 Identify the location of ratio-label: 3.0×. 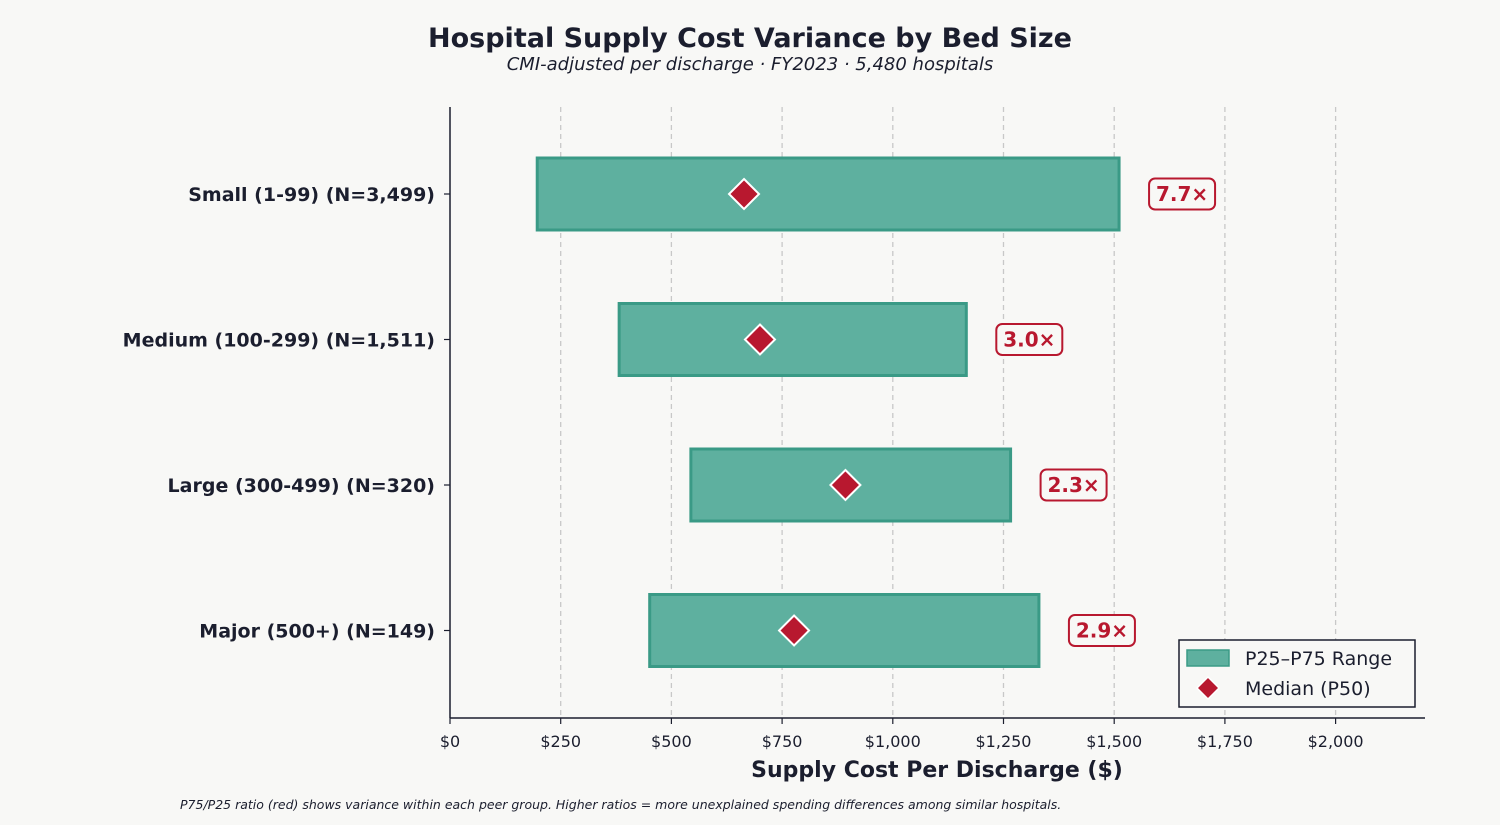
(1029, 340).